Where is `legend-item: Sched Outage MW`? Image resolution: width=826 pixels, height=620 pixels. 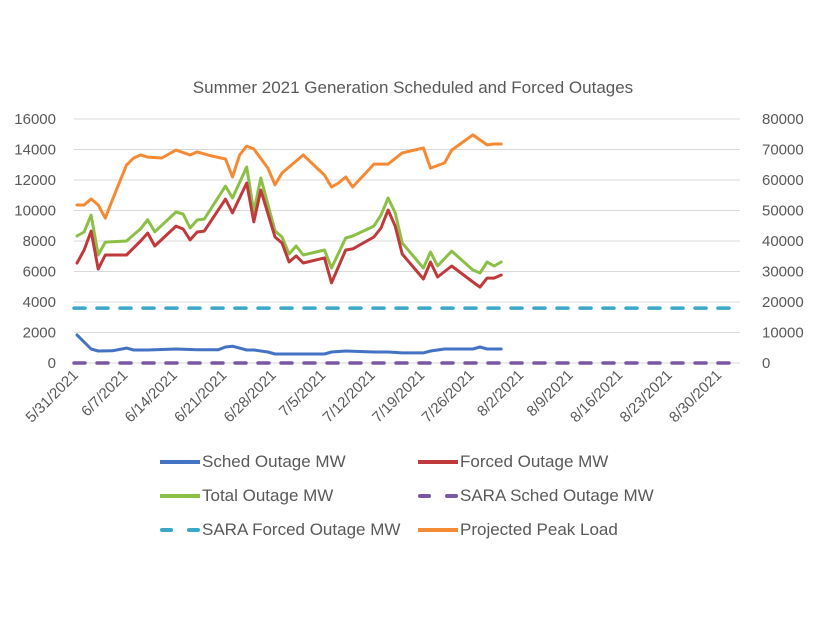
legend-item: Sched Outage MW is located at coordinates (253, 462).